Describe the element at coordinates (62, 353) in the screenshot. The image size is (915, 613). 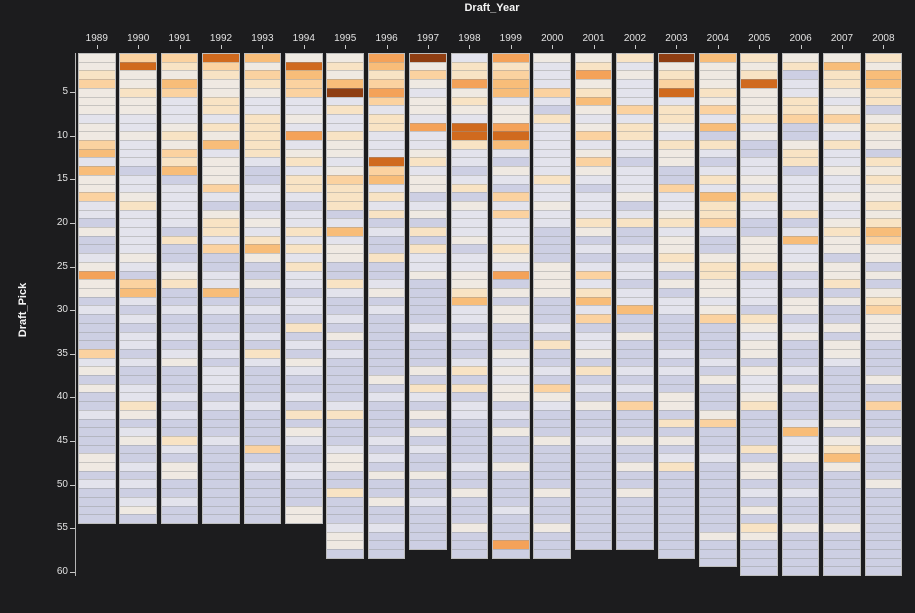
I see `y-tick-label: 35` at that location.